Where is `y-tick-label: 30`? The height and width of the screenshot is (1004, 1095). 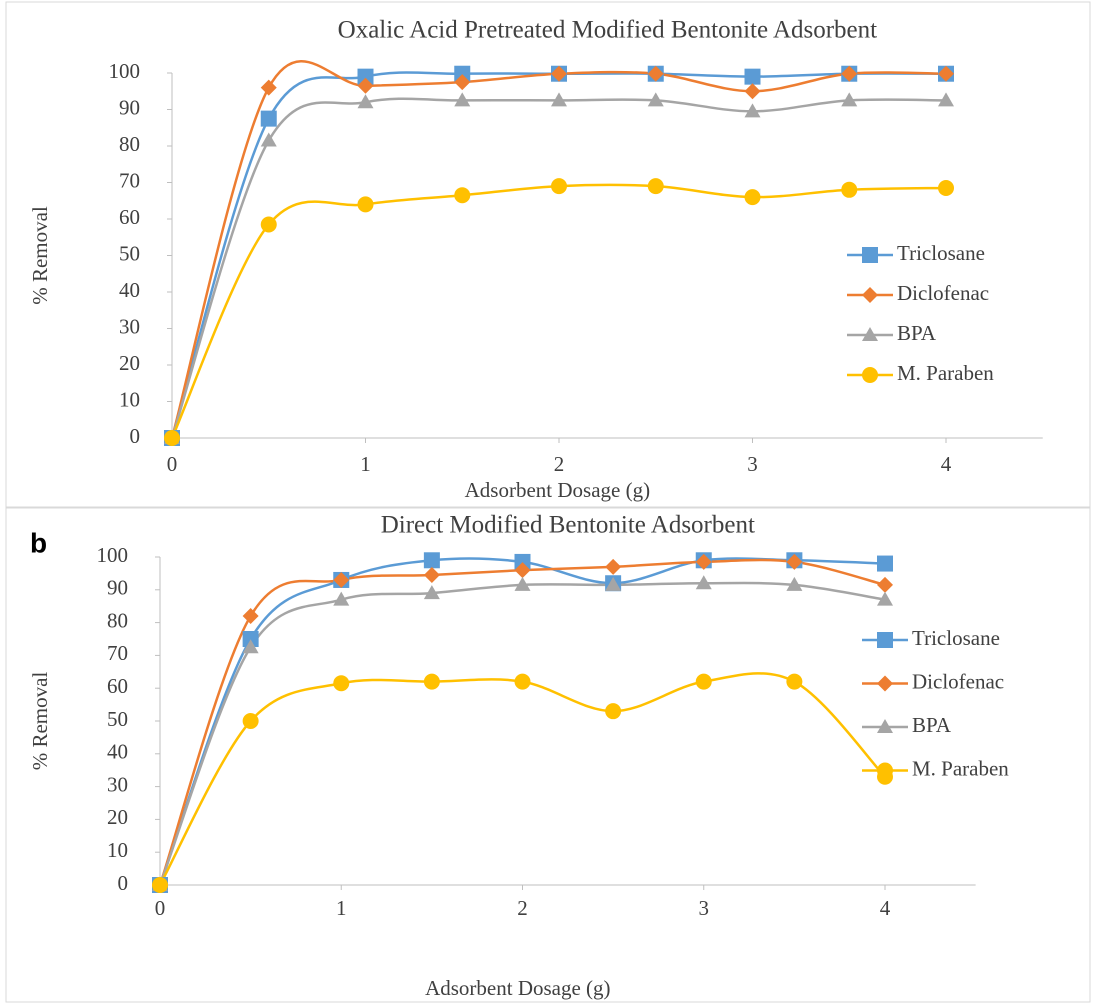 y-tick-label: 30 is located at coordinates (117, 784).